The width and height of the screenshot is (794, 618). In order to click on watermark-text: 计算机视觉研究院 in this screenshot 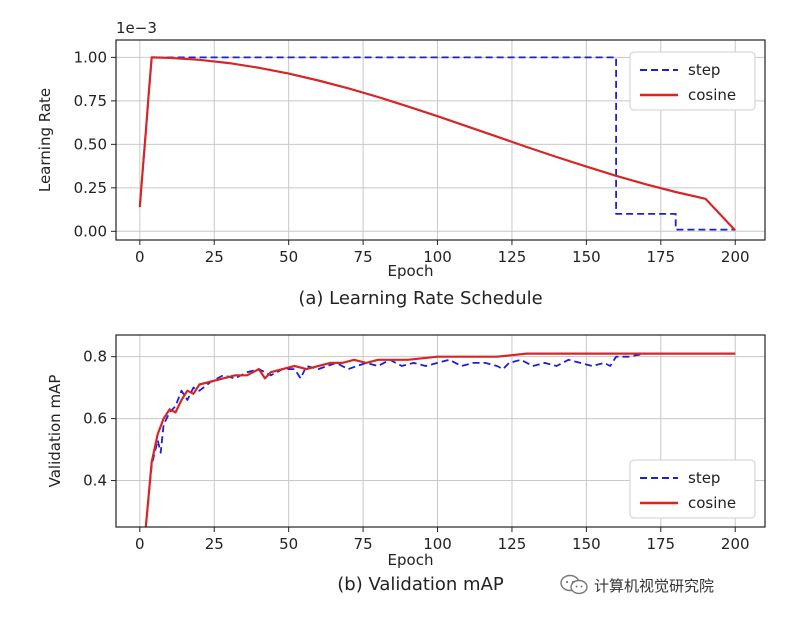, I will do `click(654, 585)`.